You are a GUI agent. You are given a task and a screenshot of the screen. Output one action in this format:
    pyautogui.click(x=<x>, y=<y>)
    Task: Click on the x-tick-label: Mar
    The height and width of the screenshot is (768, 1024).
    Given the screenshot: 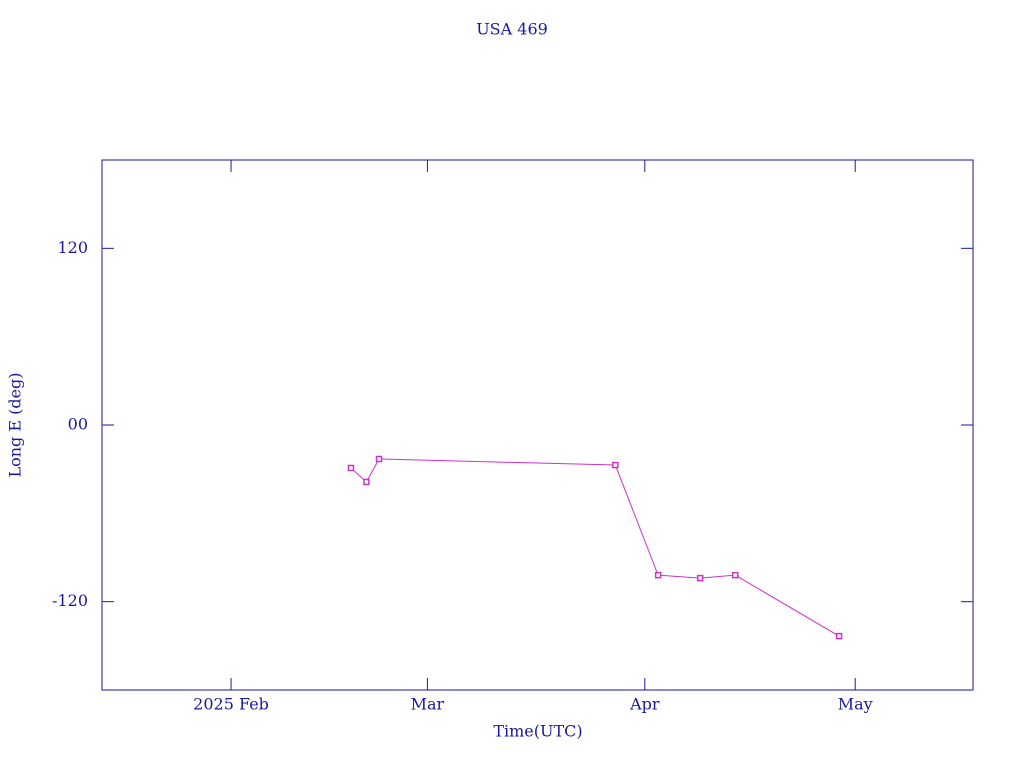 What is the action you would take?
    pyautogui.click(x=428, y=704)
    